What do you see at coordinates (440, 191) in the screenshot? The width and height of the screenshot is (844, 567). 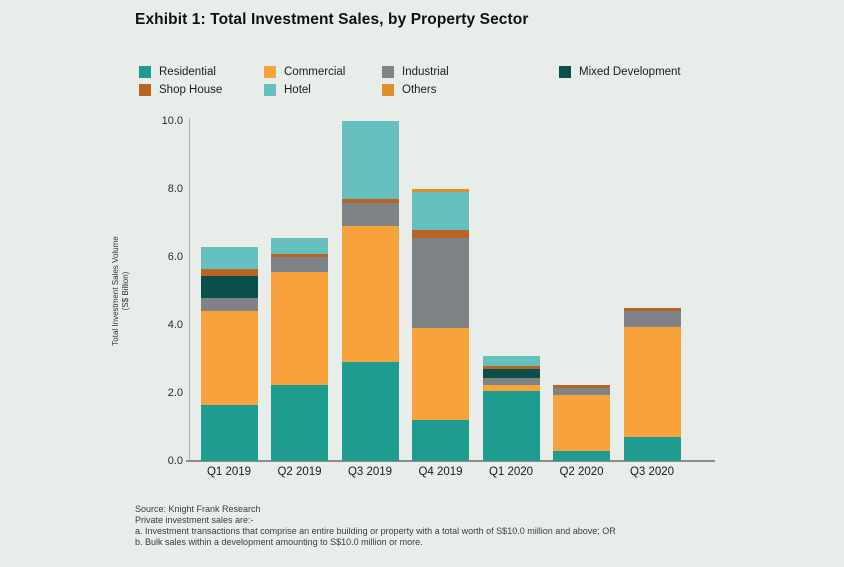 I see `bar-segment-others` at bounding box center [440, 191].